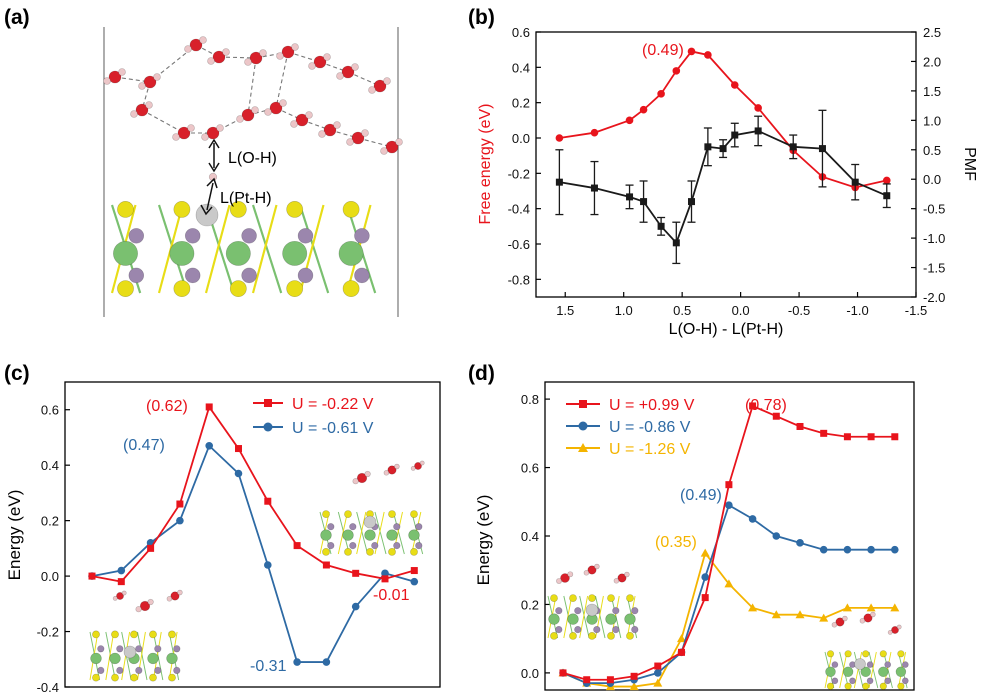 The image size is (983, 699). Describe the element at coordinates (17, 17) in the screenshot. I see `panel-a-tag: (a)` at that location.